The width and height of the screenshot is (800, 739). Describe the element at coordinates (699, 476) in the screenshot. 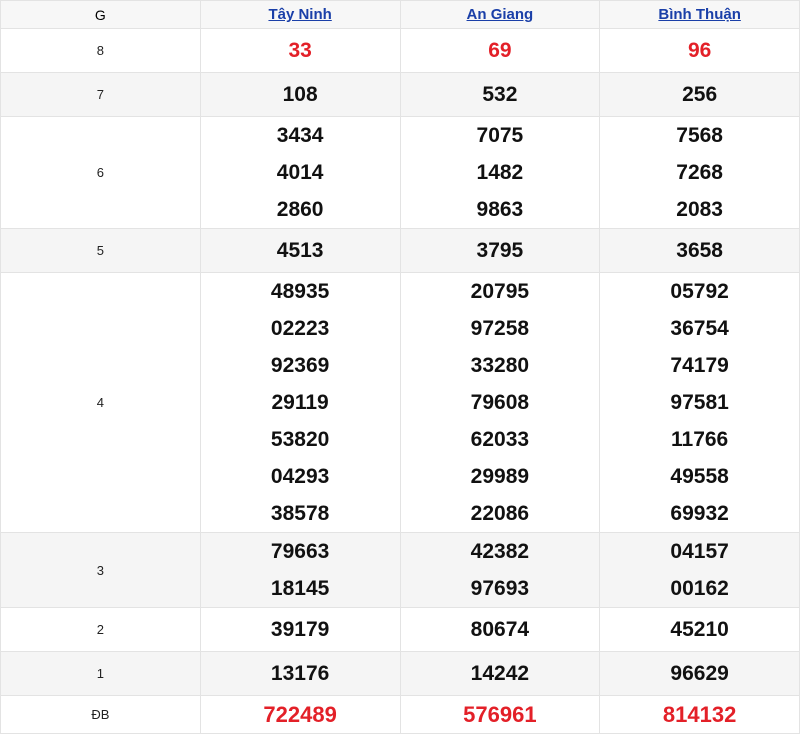

I see `result-number: 49558` at that location.